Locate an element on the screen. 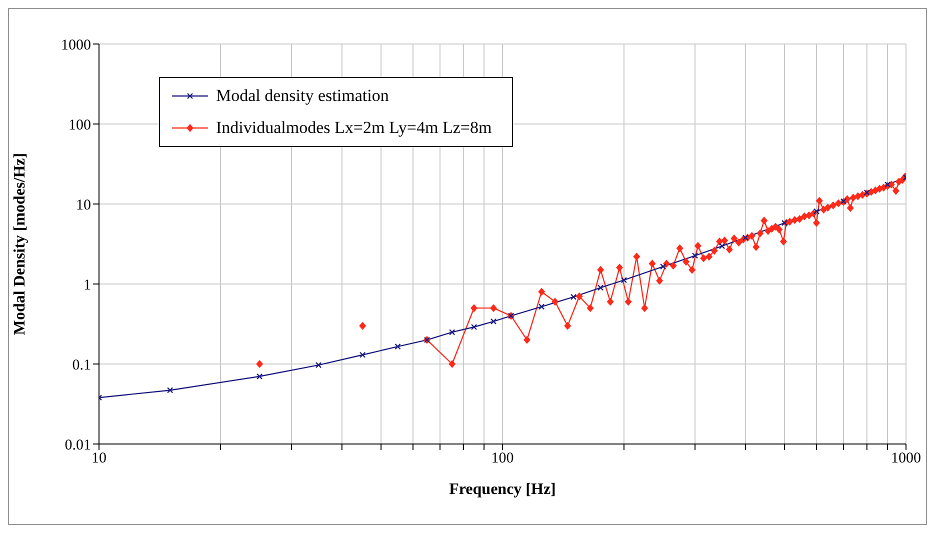 Image resolution: width=935 pixels, height=533 pixels. y-axis-title: Modal Density [modes/Hz] is located at coordinates (20, 244).